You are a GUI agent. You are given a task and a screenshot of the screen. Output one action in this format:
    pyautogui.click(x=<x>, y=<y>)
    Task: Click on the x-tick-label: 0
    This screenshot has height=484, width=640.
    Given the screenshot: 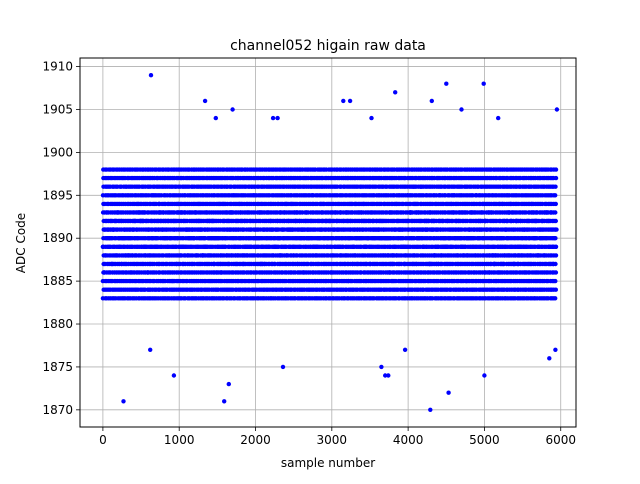 What is the action you would take?
    pyautogui.click(x=103, y=440)
    